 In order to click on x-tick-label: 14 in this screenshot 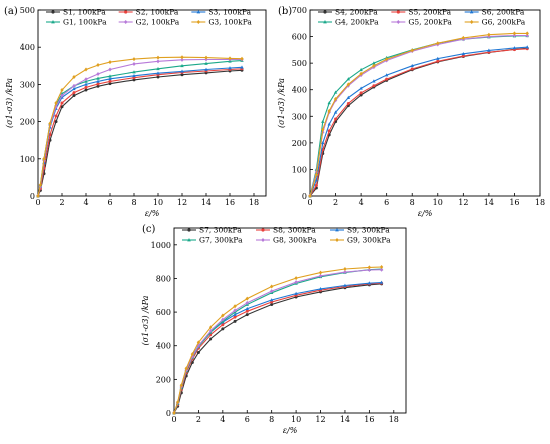, I will do `click(489, 202)`.